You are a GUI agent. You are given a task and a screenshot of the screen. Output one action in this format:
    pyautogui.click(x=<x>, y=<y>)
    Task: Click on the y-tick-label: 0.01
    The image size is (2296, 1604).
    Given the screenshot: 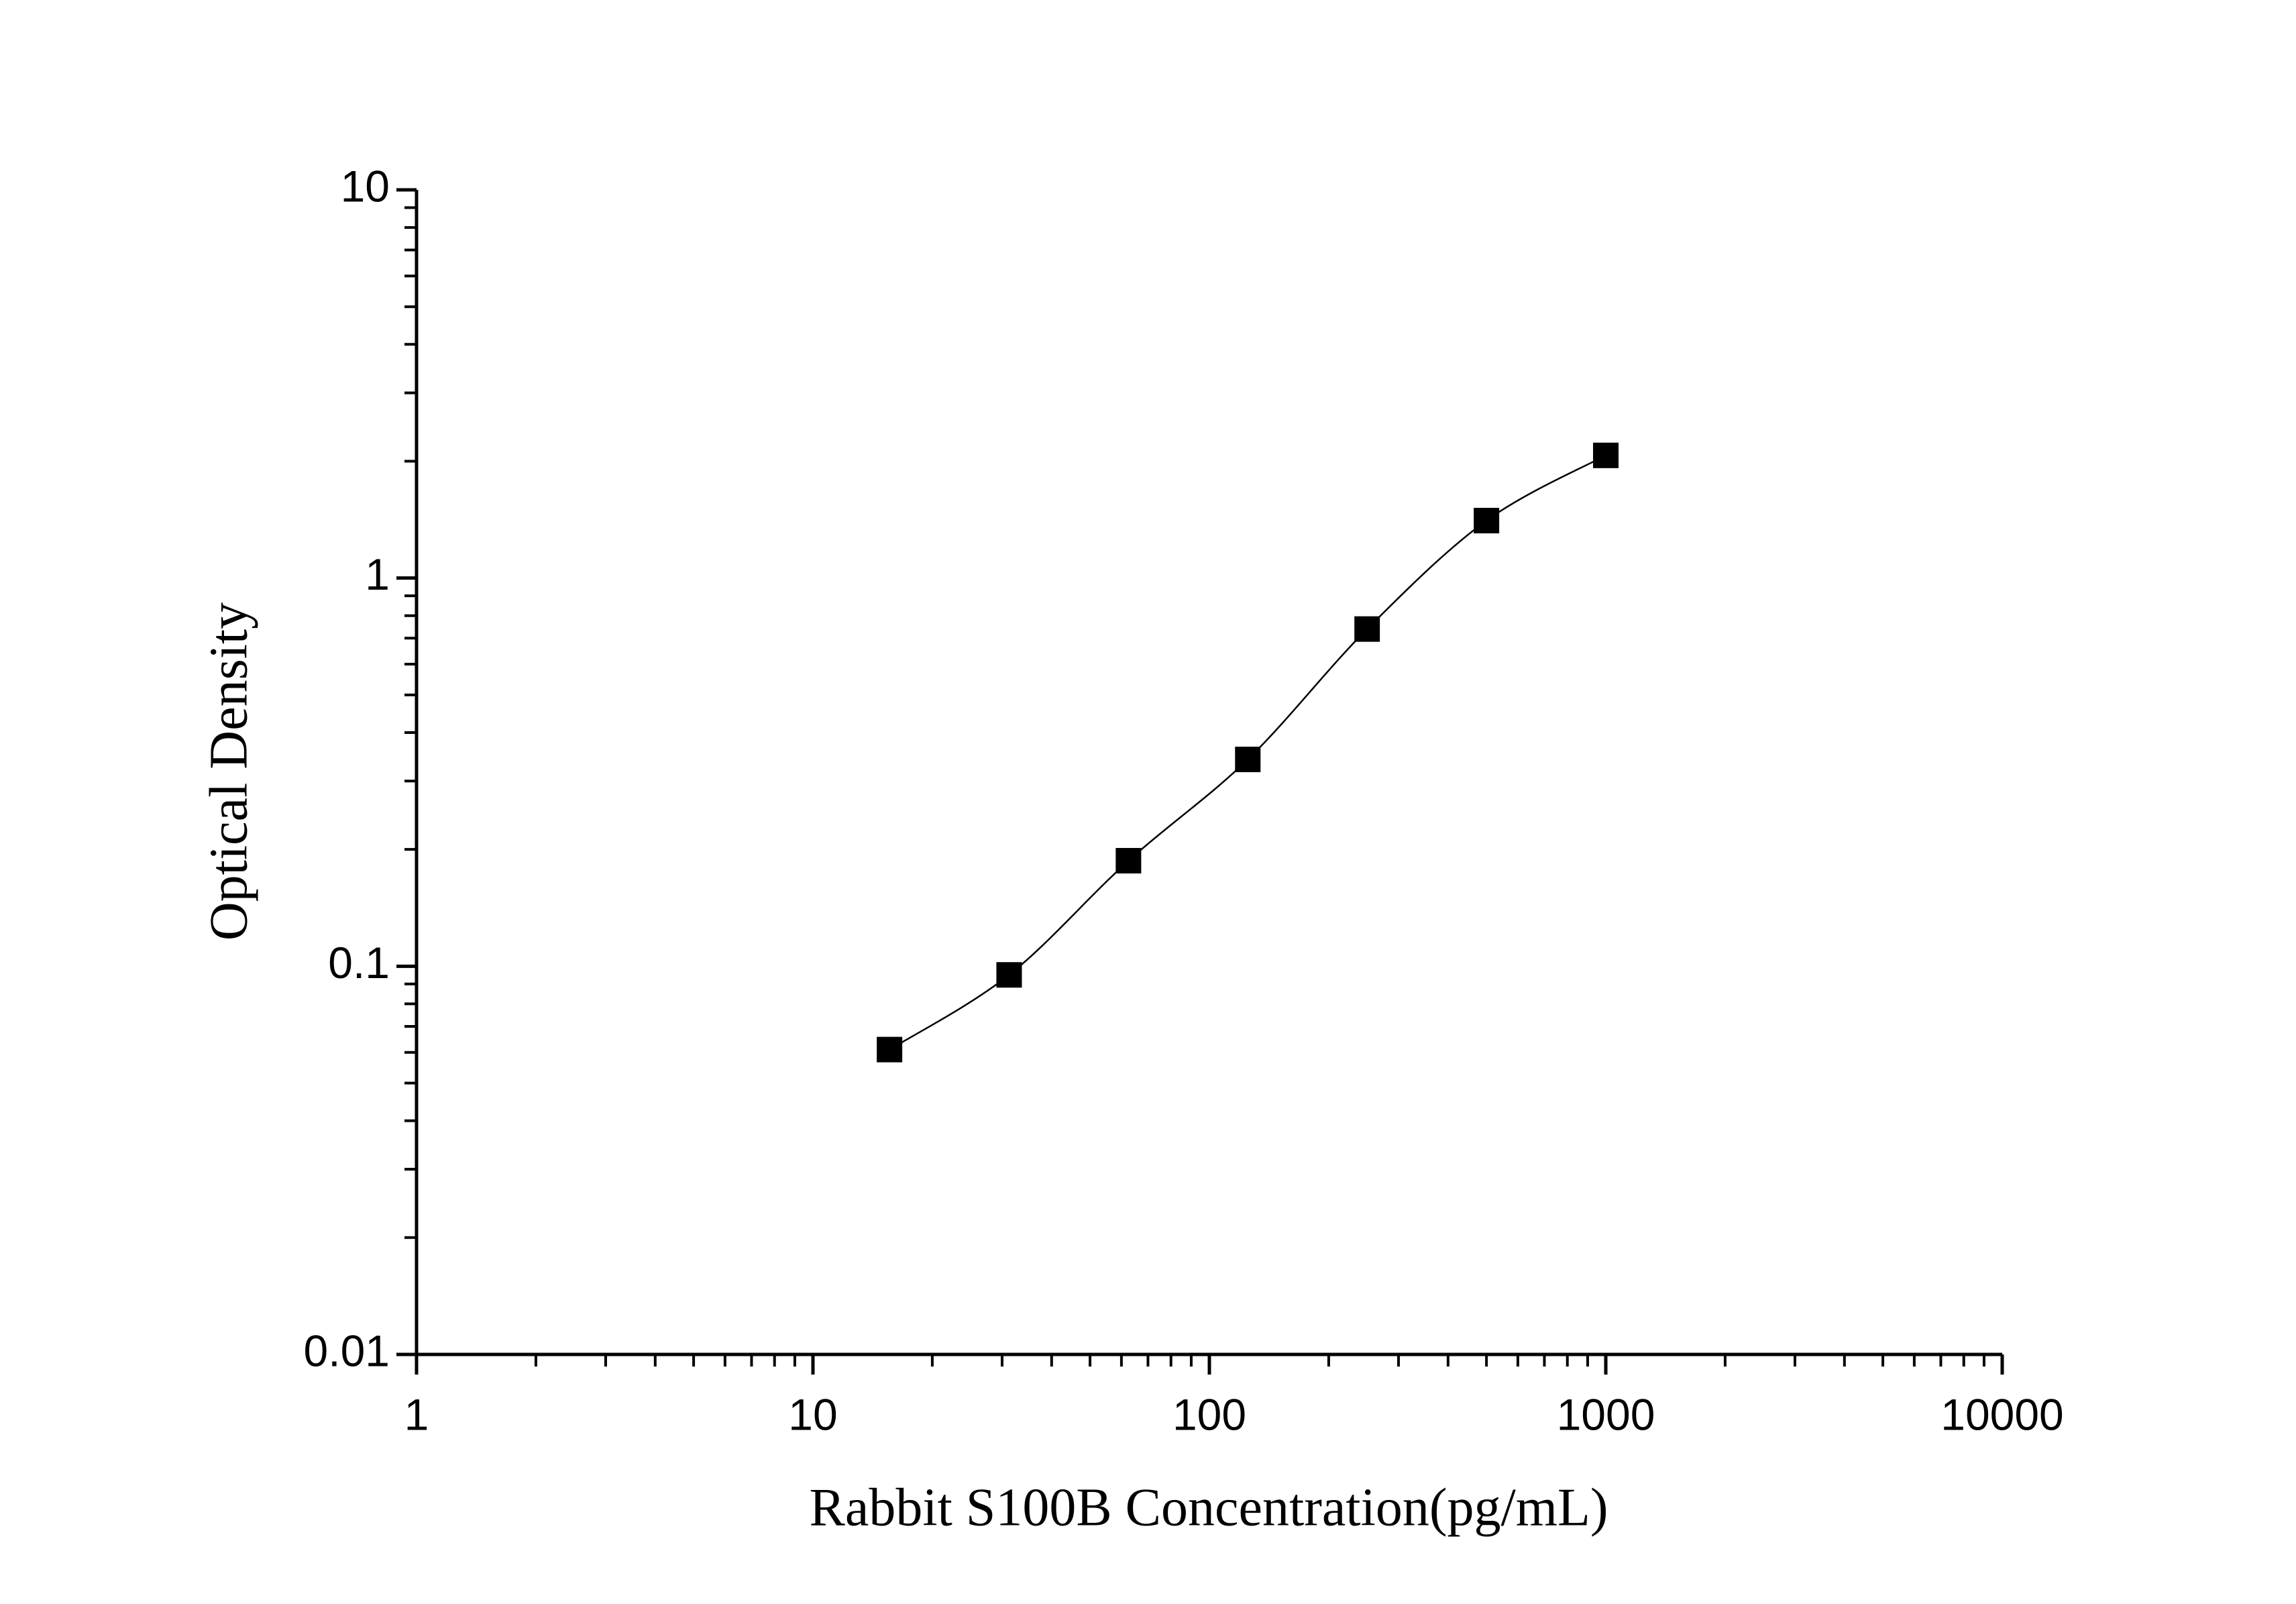 What is the action you would take?
    pyautogui.click(x=347, y=1350)
    